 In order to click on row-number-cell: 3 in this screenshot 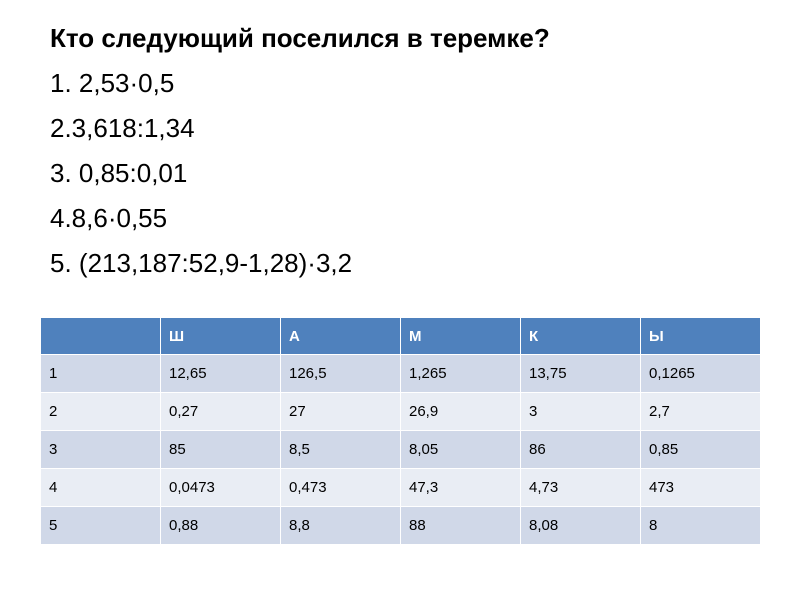, I will do `click(100, 449)`.